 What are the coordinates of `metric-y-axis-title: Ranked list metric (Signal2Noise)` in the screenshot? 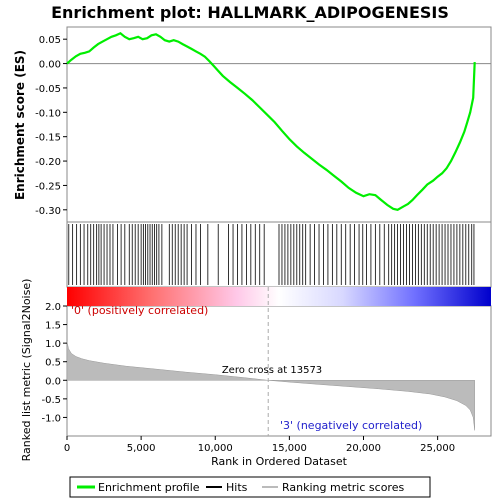 It's located at (26, 370).